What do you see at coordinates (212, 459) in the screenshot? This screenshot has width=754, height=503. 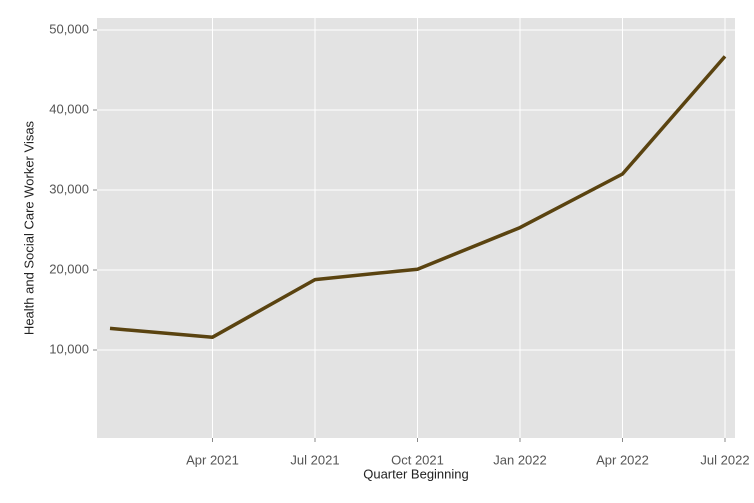 I see `x-tick-label: Apr 2021` at bounding box center [212, 459].